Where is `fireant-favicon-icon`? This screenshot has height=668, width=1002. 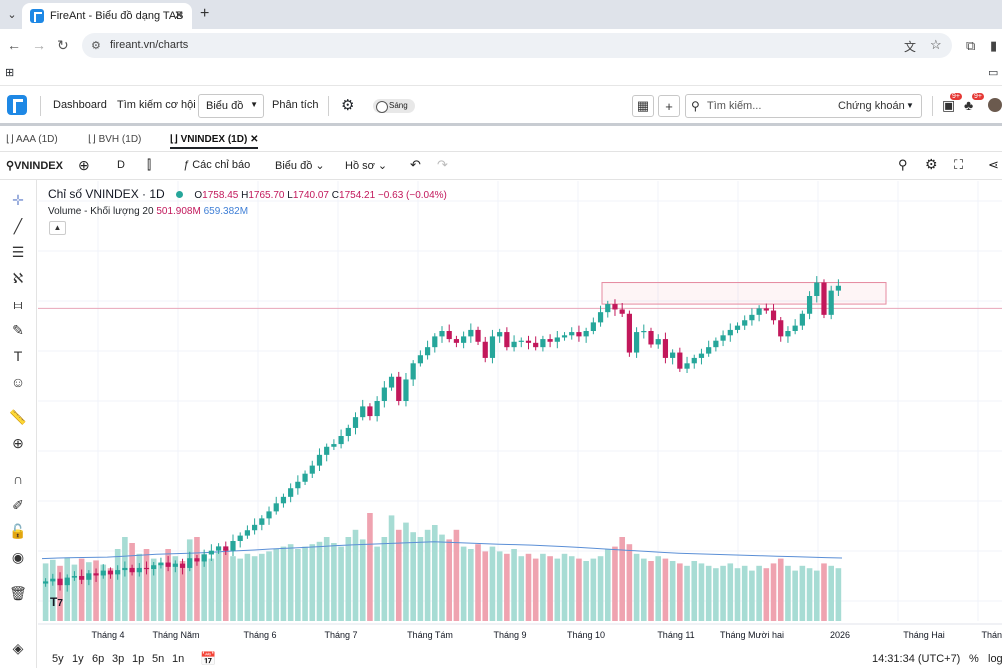
fireant-favicon-icon is located at coordinates (37, 16).